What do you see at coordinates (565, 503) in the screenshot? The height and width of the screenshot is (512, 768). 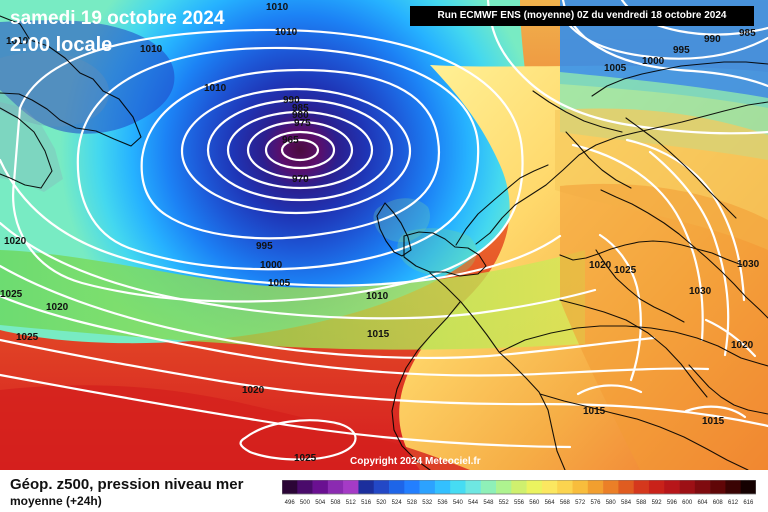 I see `colorbar-tick-label: 568` at bounding box center [565, 503].